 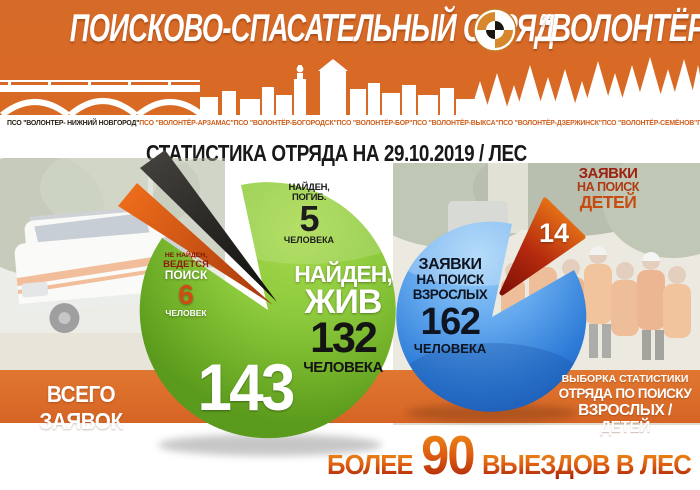 I want to click on blue-pie-shadow, so click(x=492, y=413).